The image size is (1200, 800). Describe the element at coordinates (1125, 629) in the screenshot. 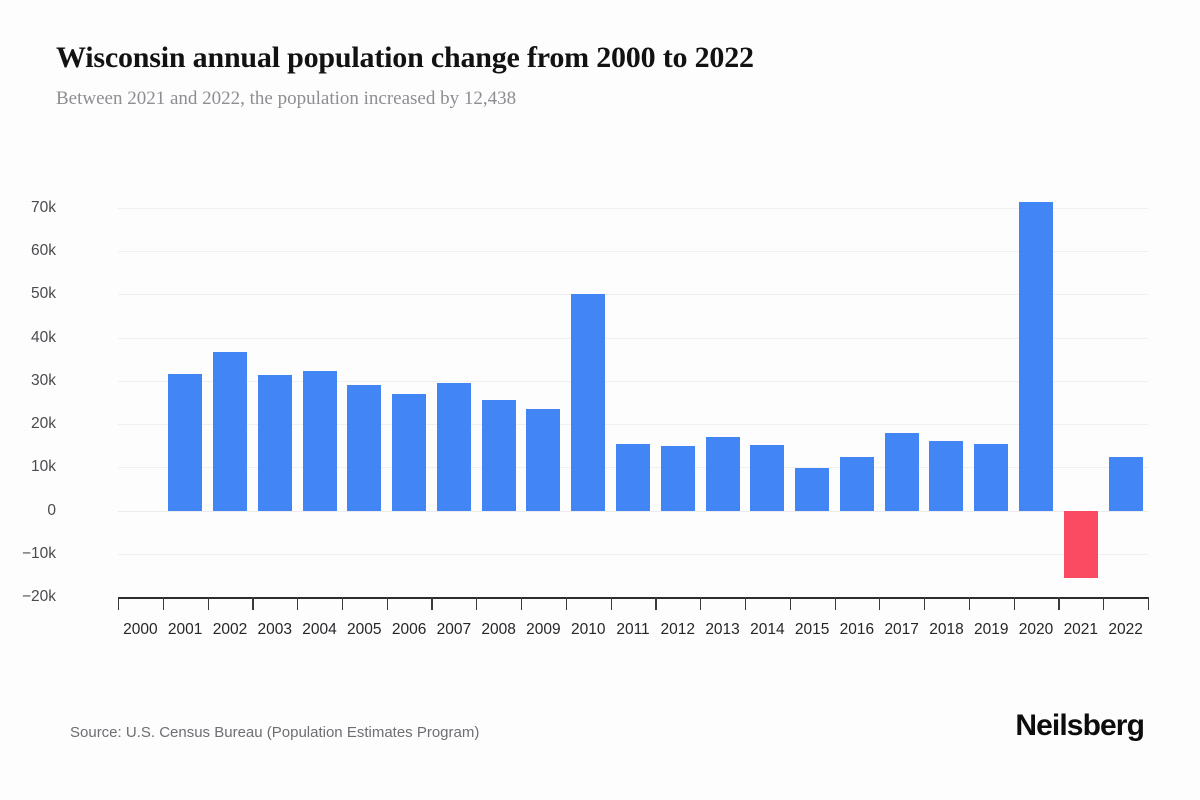

I see `x-axis-tick-label: 2022` at that location.